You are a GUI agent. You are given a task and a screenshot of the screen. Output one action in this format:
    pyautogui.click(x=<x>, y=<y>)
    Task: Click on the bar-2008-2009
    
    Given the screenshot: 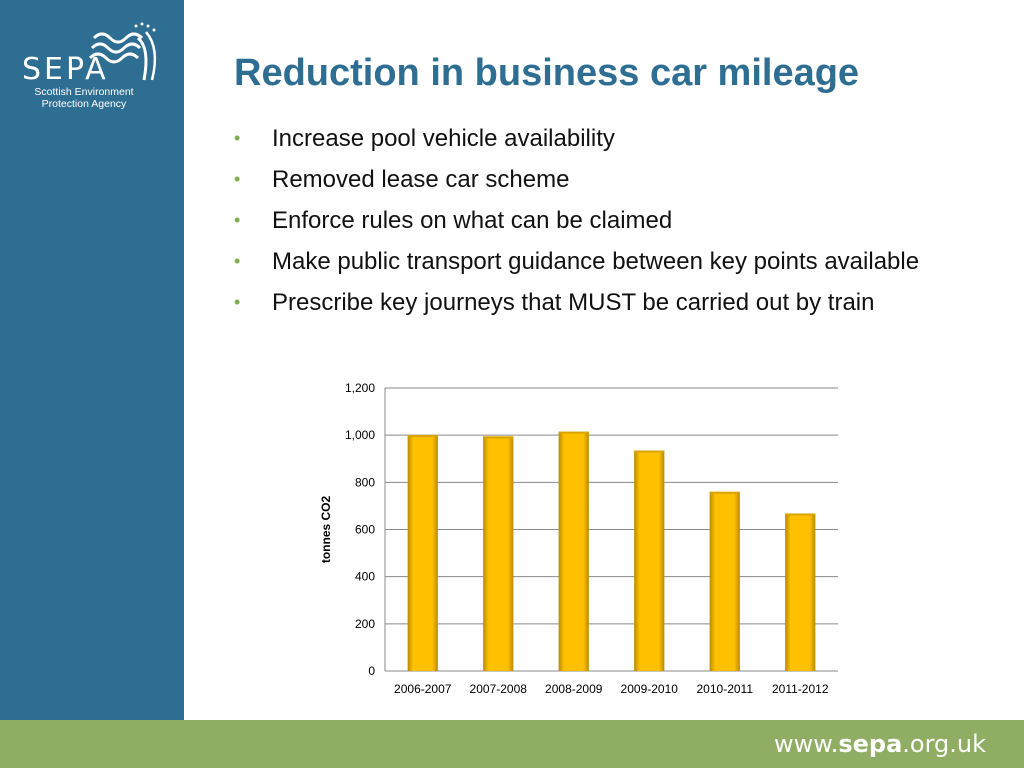 What is the action you would take?
    pyautogui.click(x=573, y=551)
    